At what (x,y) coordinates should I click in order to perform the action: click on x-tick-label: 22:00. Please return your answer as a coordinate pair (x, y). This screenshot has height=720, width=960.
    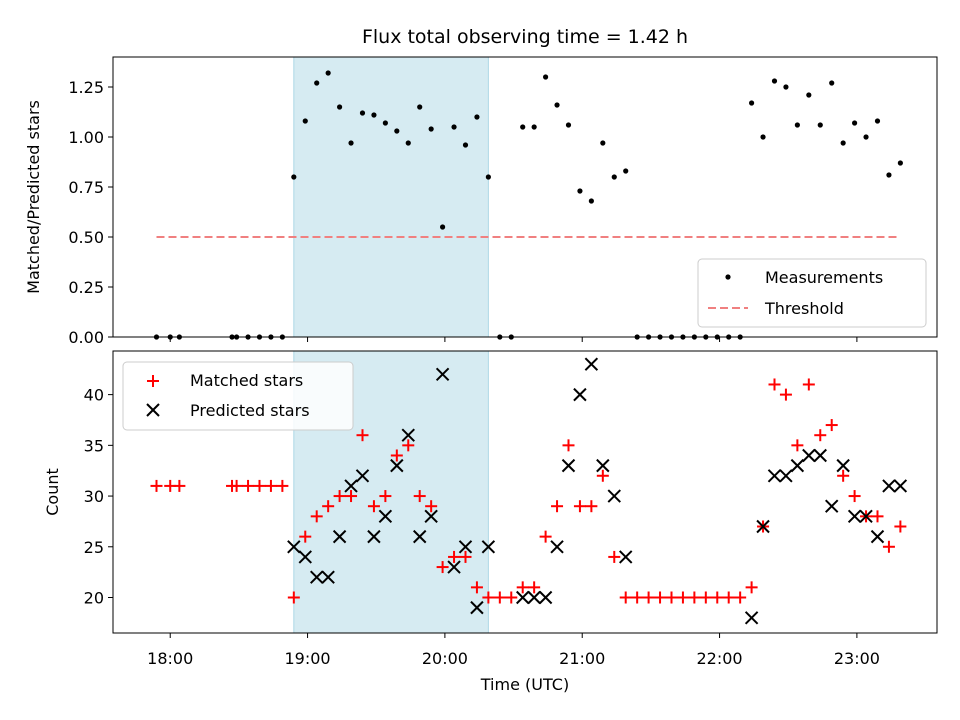
    Looking at the image, I should click on (720, 658).